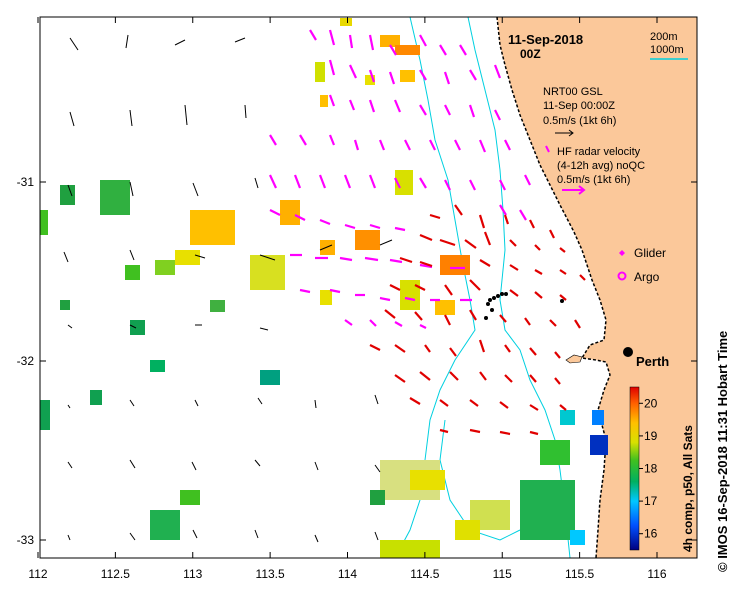 This screenshot has height=592, width=739. Describe the element at coordinates (502, 574) in the screenshot. I see `x-tick-label: 115` at that location.